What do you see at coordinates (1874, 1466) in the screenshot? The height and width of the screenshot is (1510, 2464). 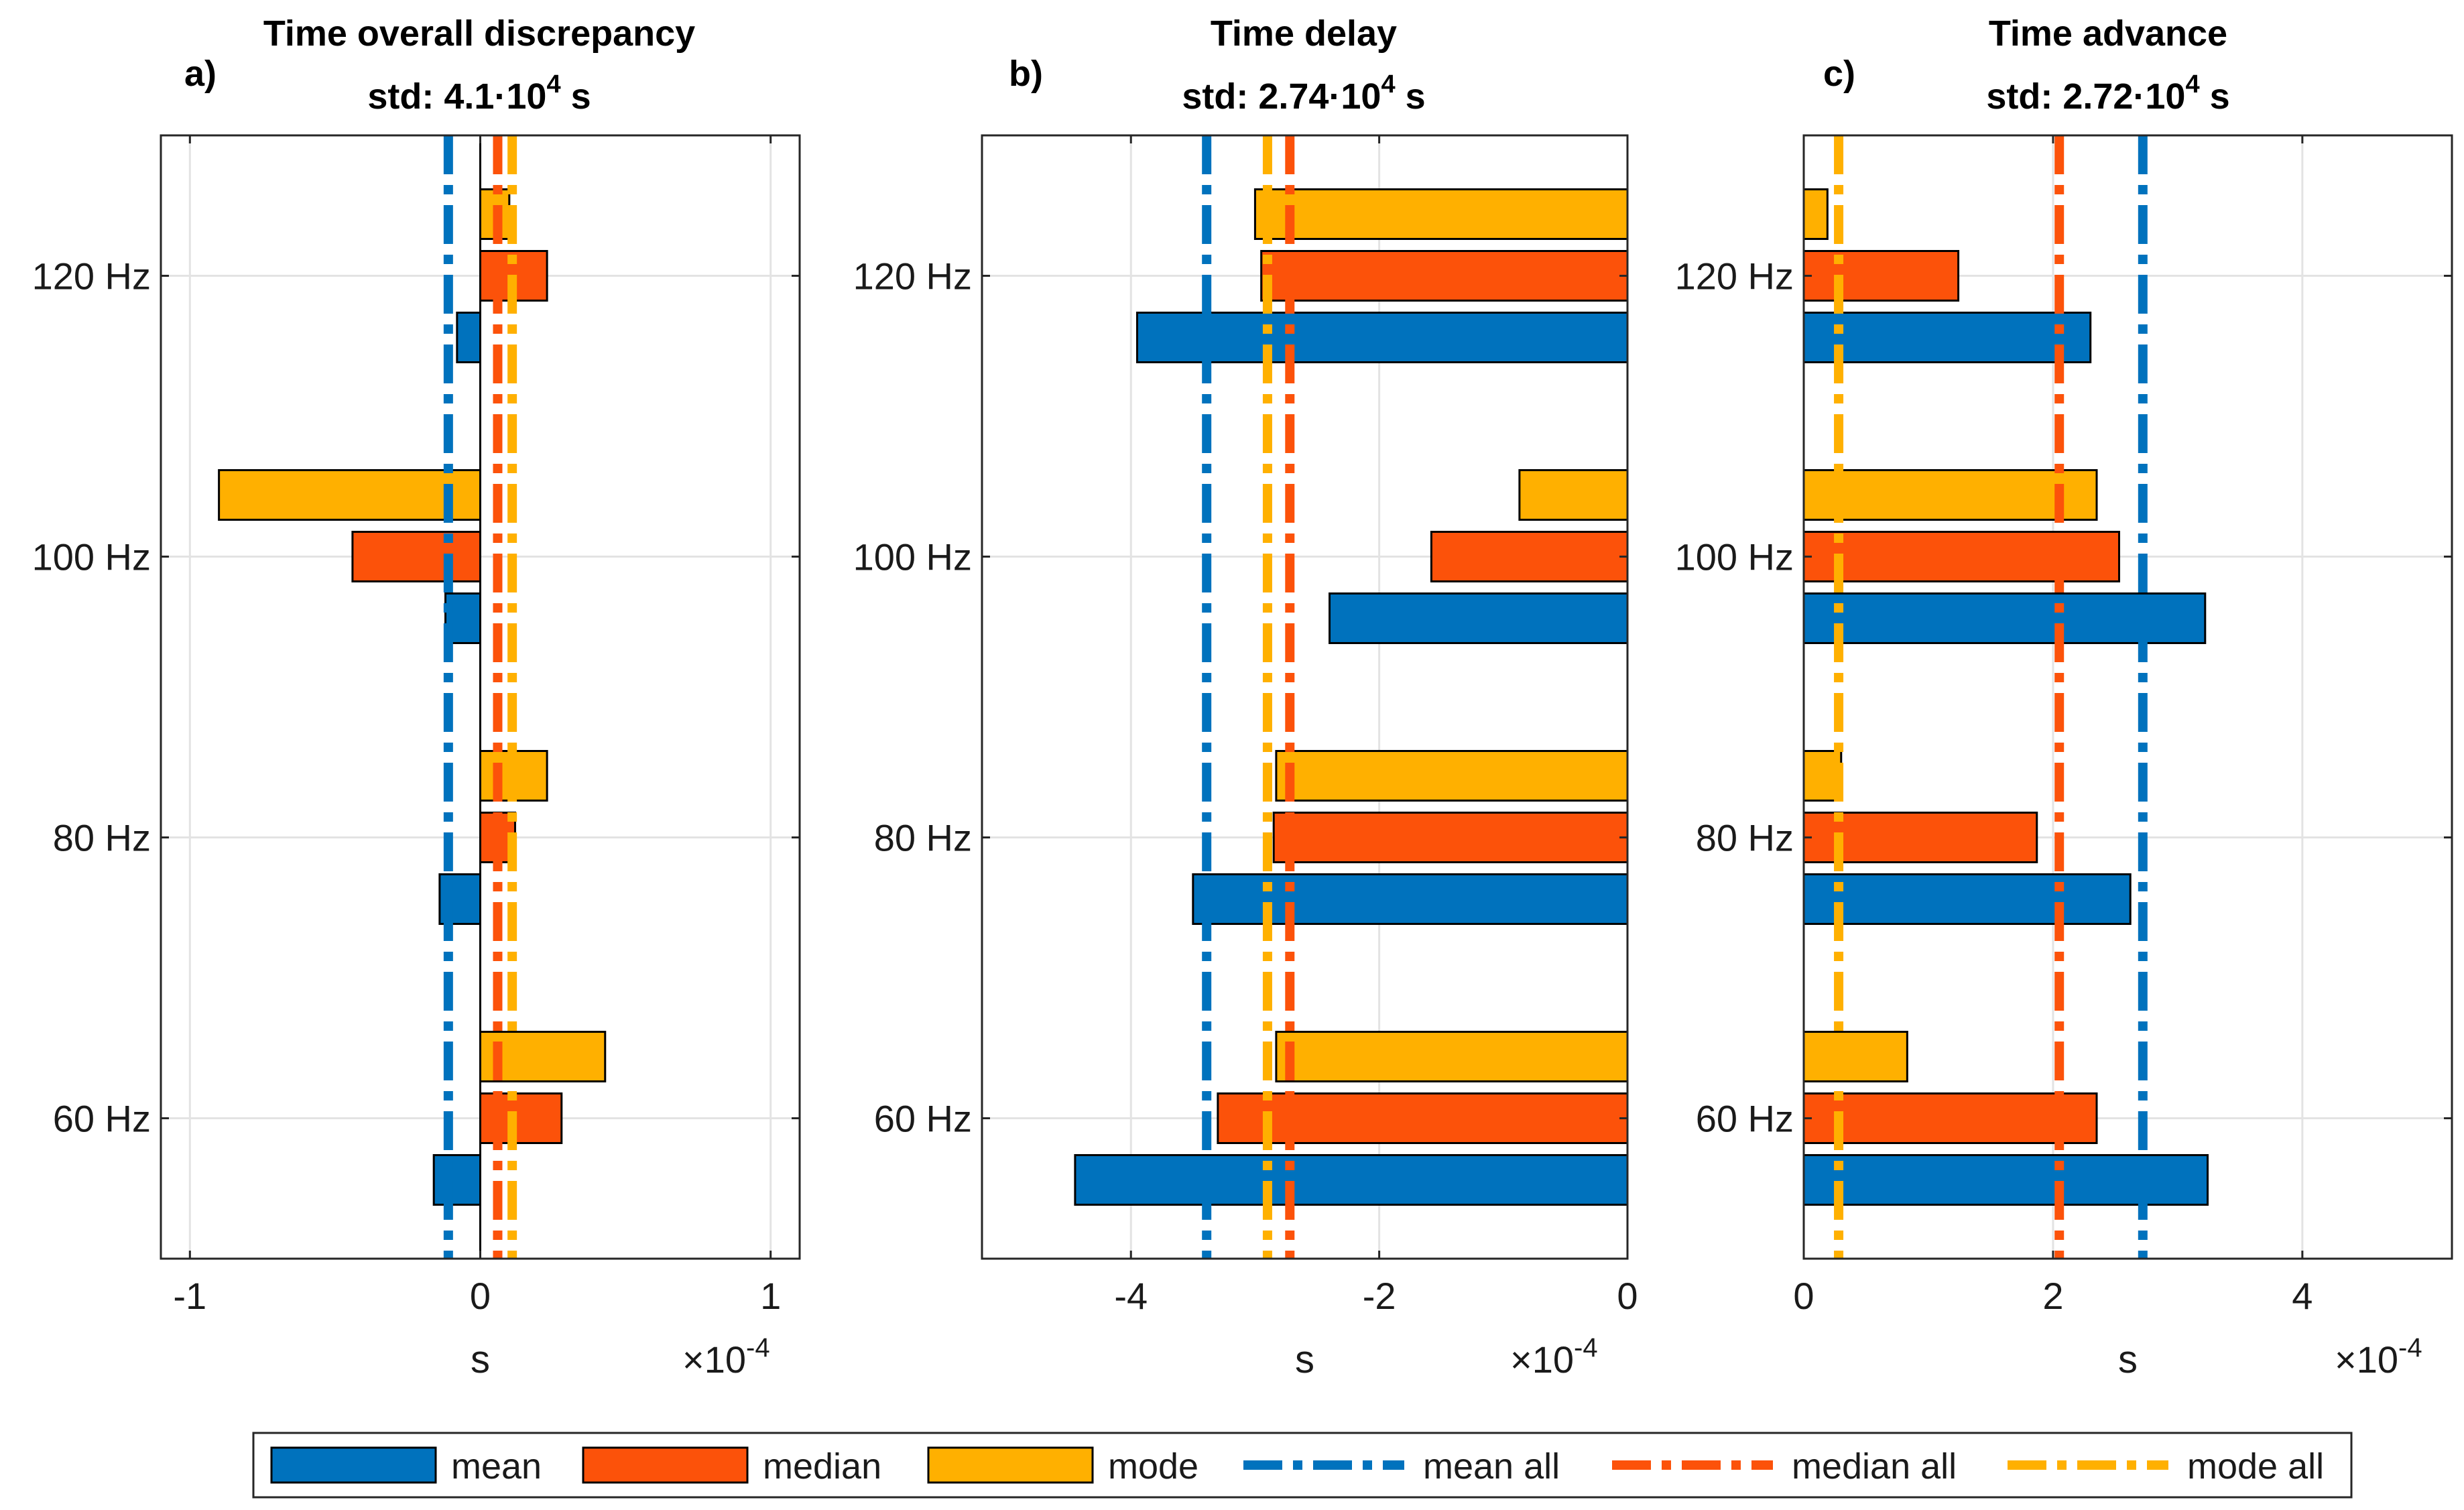 I see `legend-label: median all` at bounding box center [1874, 1466].